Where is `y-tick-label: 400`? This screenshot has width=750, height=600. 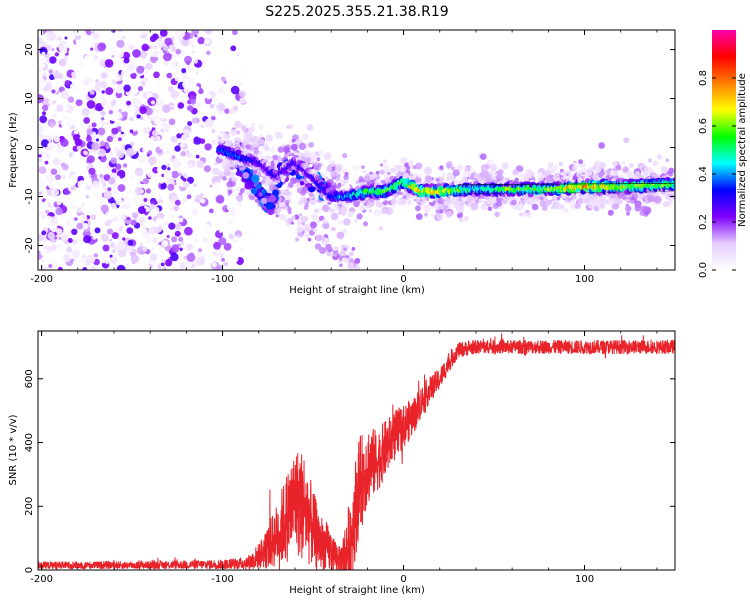
y-tick-label: 400 is located at coordinates (29, 442).